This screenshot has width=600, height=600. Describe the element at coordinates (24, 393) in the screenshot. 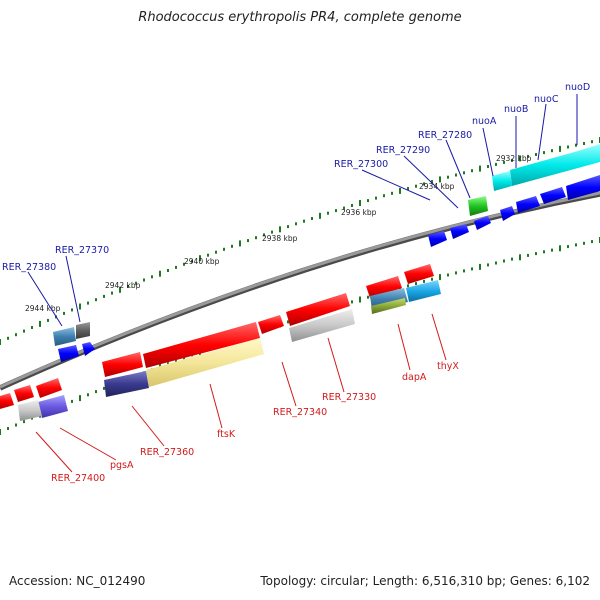

I see `gene-RER_27400-b` at that location.